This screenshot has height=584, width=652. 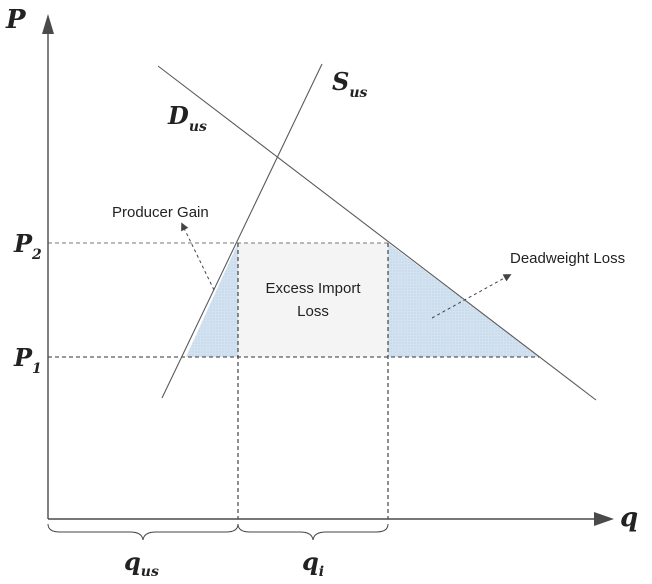 What do you see at coordinates (143, 532) in the screenshot?
I see `q-us-brace` at bounding box center [143, 532].